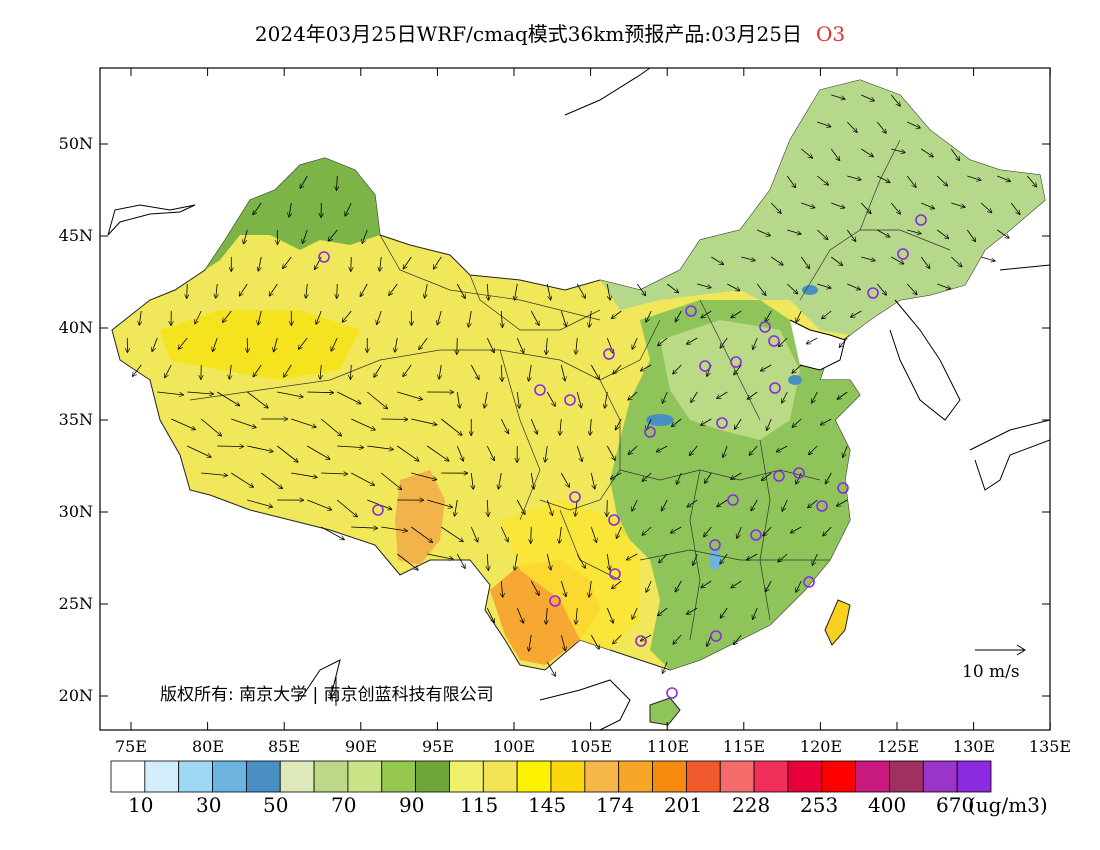  I want to click on pollutant-label: O3, so click(830, 34).